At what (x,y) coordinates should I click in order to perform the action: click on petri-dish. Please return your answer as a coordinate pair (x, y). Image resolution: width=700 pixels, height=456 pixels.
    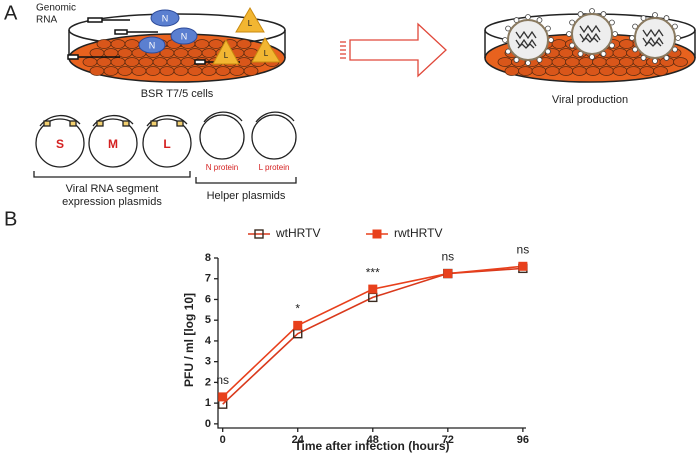
    Looking at the image, I should click on (590, 45).